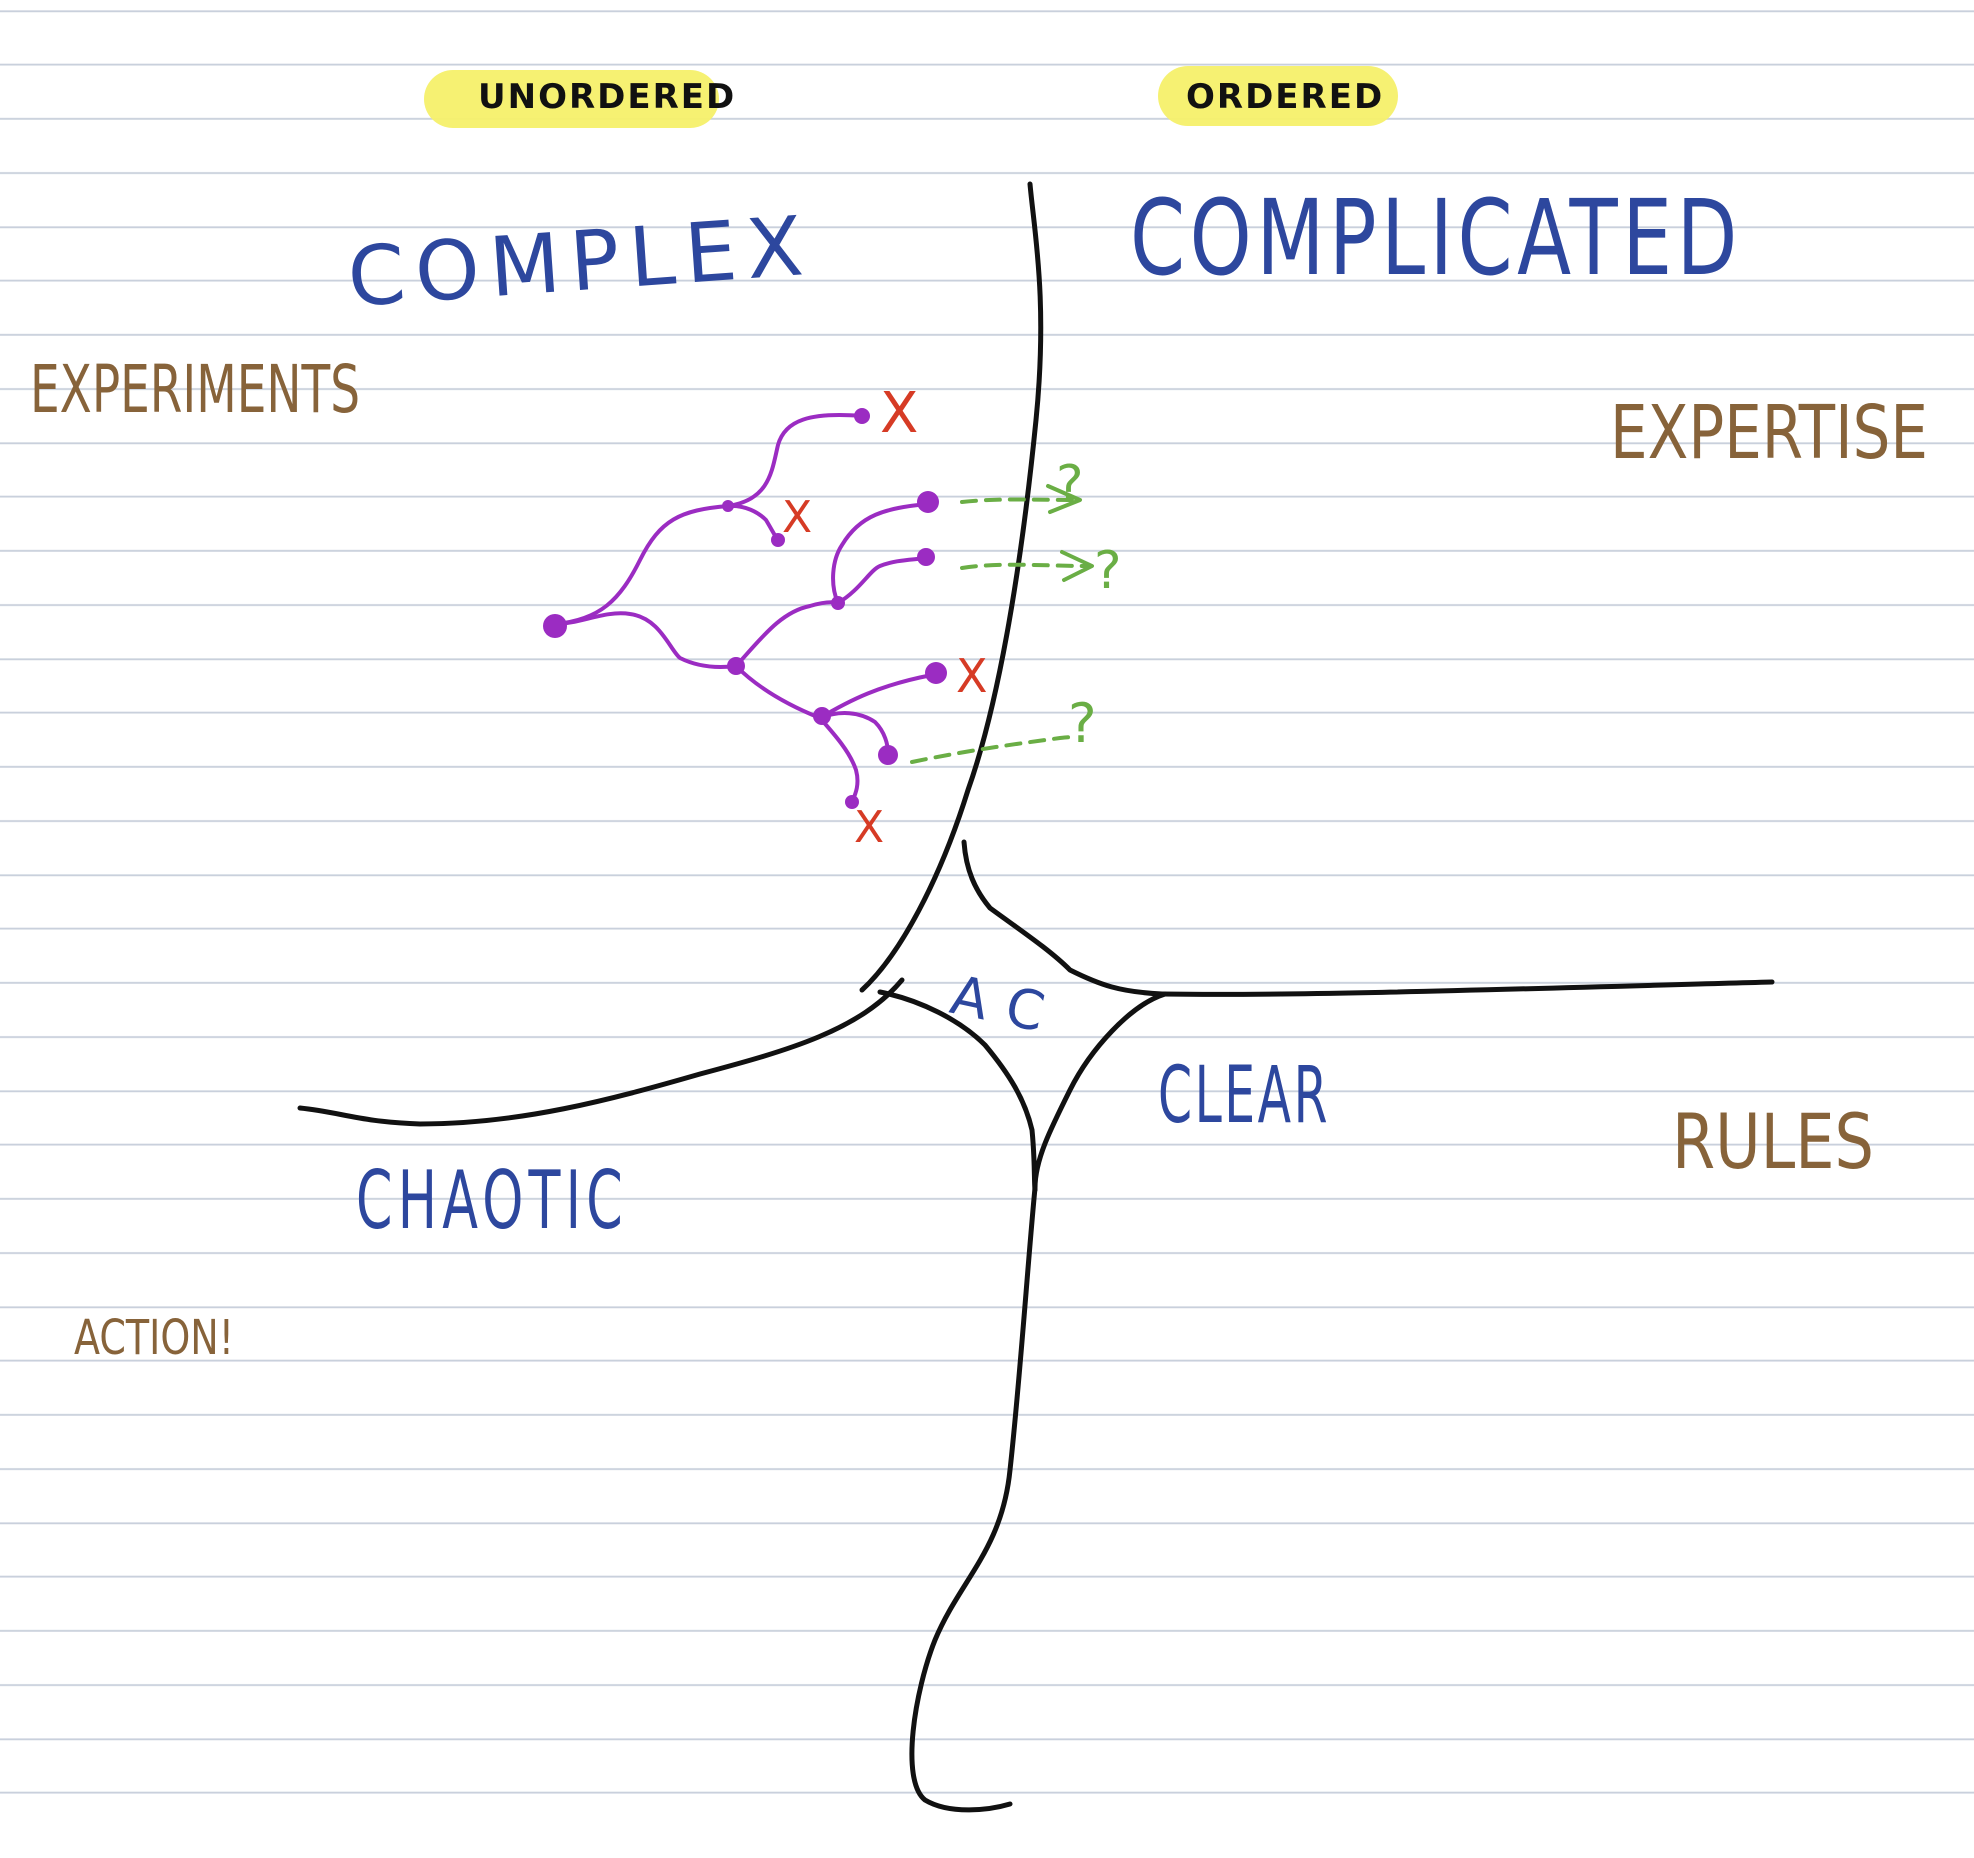 This screenshot has height=1858, width=1974. What do you see at coordinates (852, 802) in the screenshot?
I see `node-deep-low` at bounding box center [852, 802].